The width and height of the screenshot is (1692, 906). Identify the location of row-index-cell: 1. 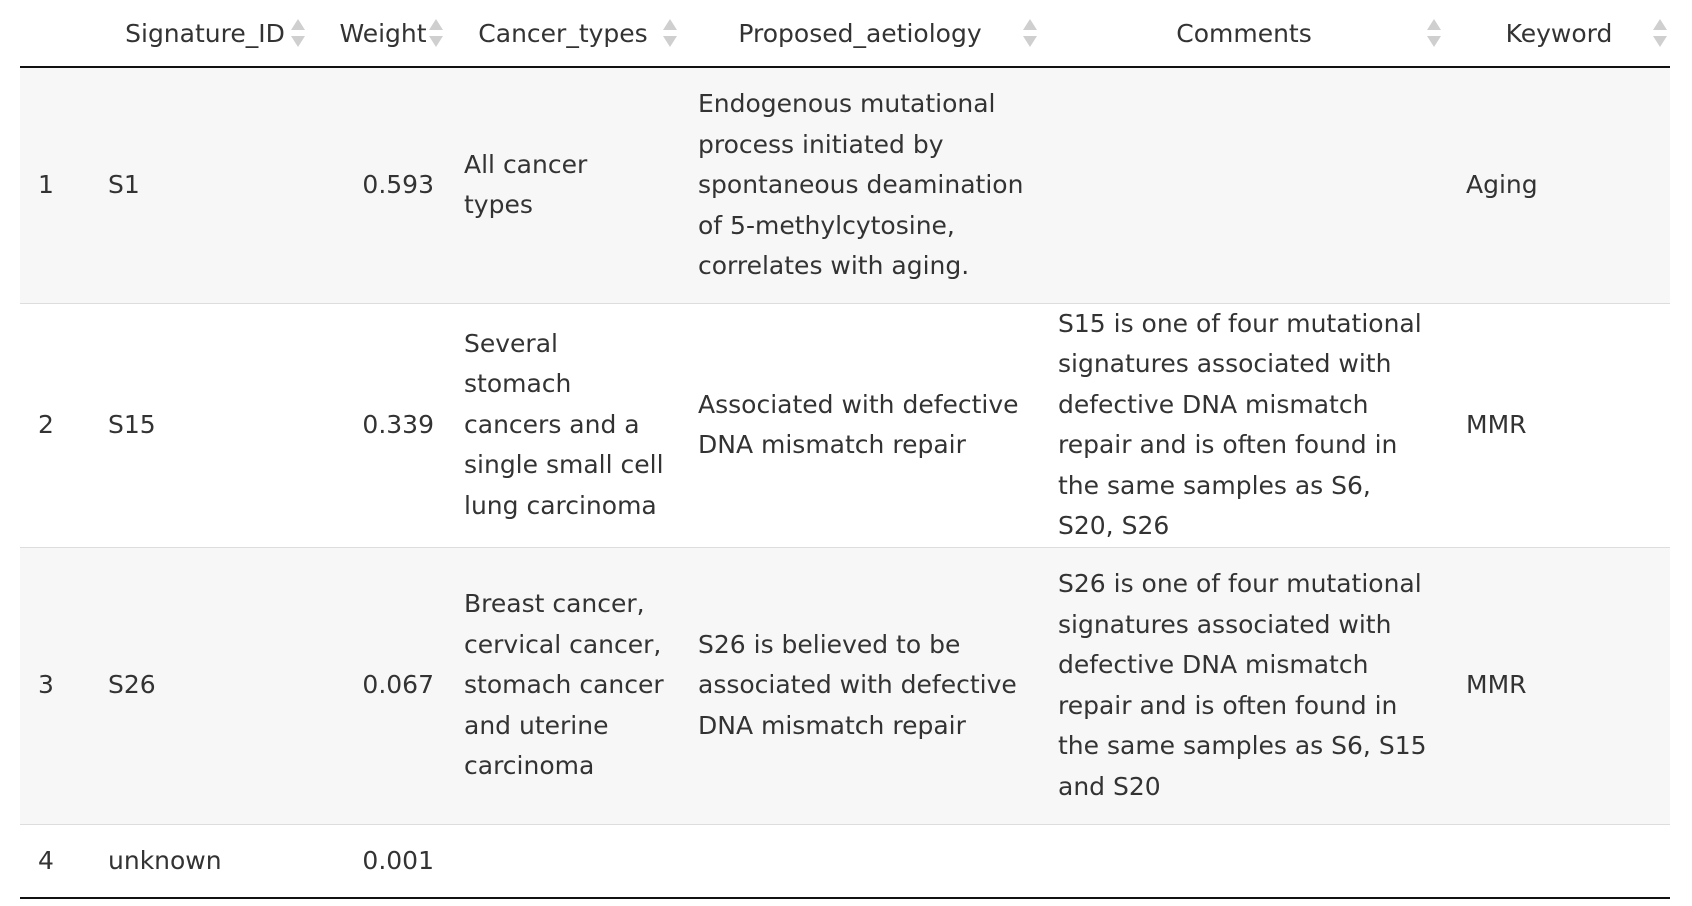
(55, 185).